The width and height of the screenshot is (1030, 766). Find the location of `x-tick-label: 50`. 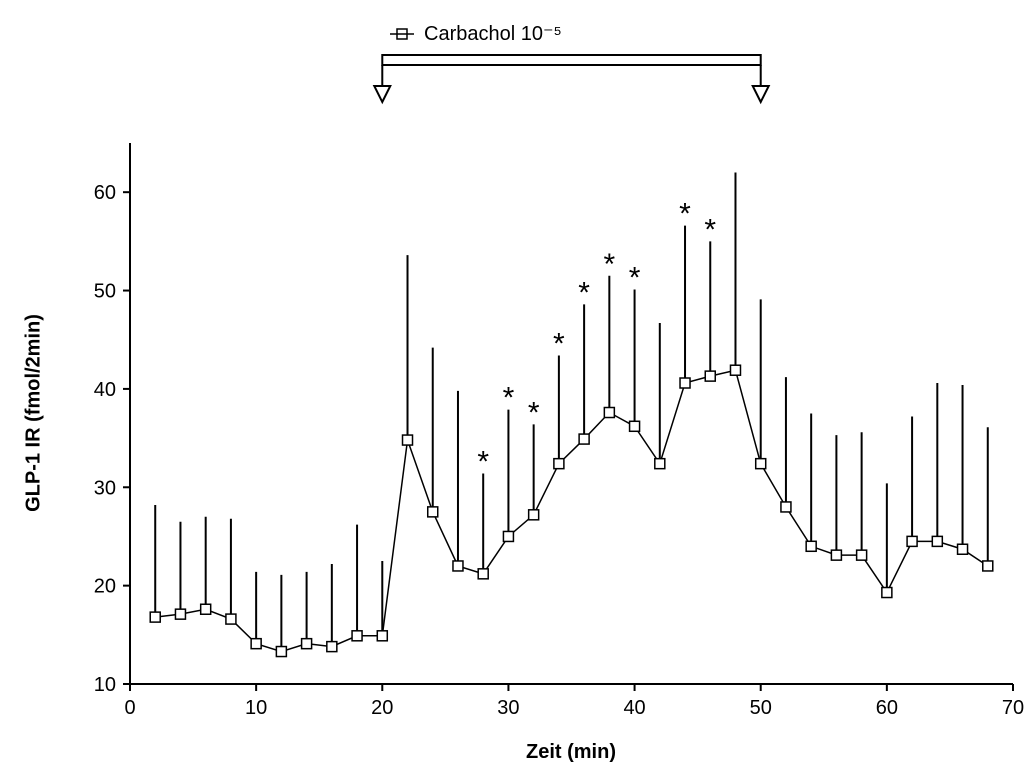

x-tick-label: 50 is located at coordinates (761, 708).